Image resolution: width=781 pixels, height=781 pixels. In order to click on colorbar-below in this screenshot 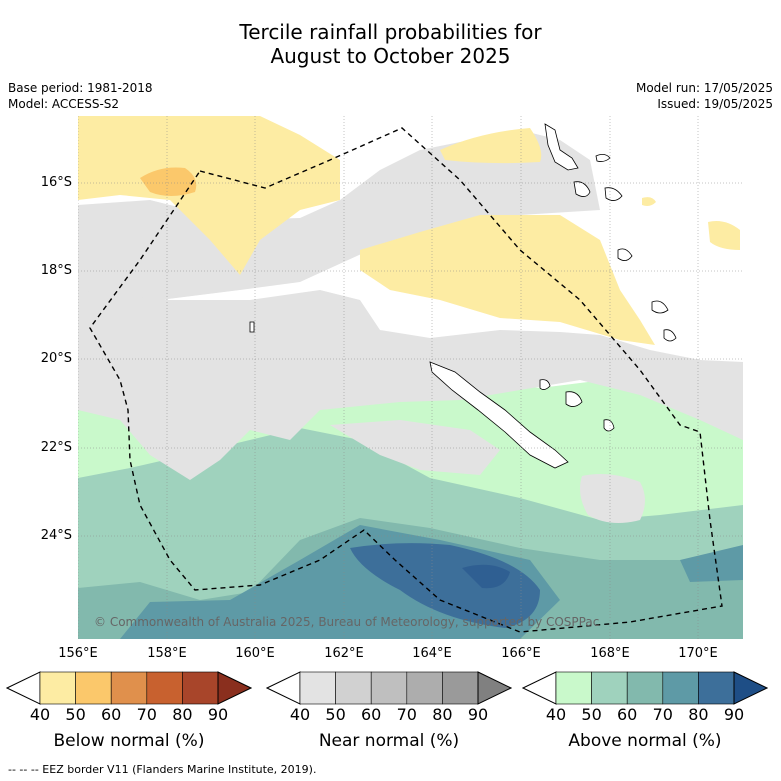, I will do `click(129, 688)`.